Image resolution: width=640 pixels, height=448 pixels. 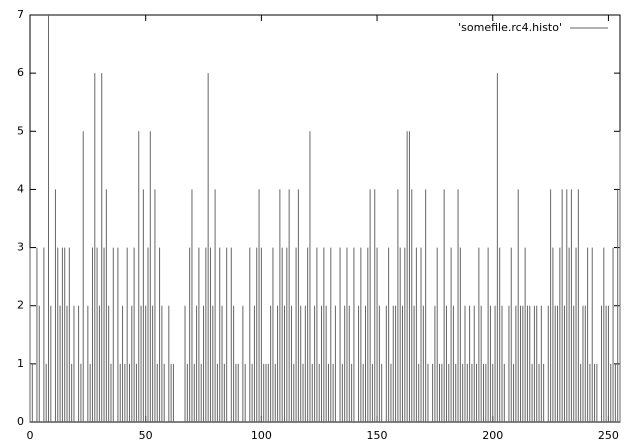 What do you see at coordinates (20, 72) in the screenshot?
I see `y-tick-label: 6` at bounding box center [20, 72].